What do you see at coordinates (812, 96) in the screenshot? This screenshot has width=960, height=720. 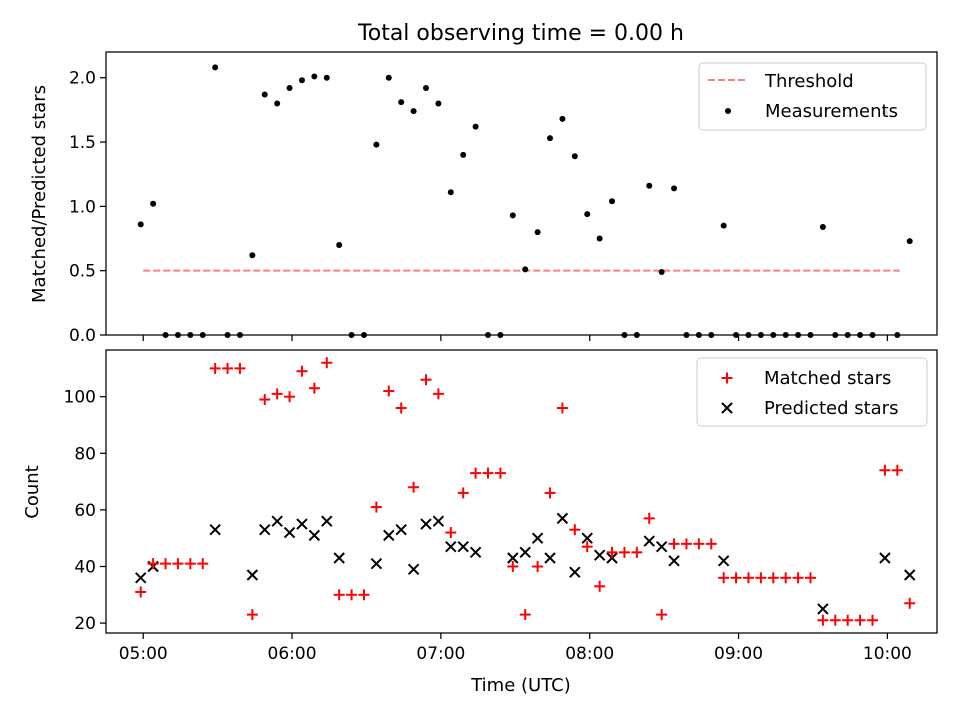 I see `top-legend-box` at bounding box center [812, 96].